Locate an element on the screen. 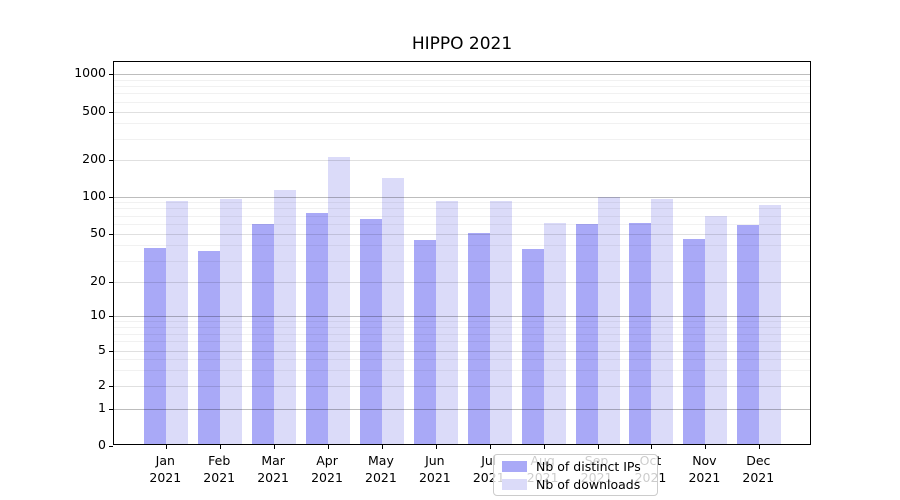 This screenshot has height=500, width=900. x-tick-mar is located at coordinates (275, 447).